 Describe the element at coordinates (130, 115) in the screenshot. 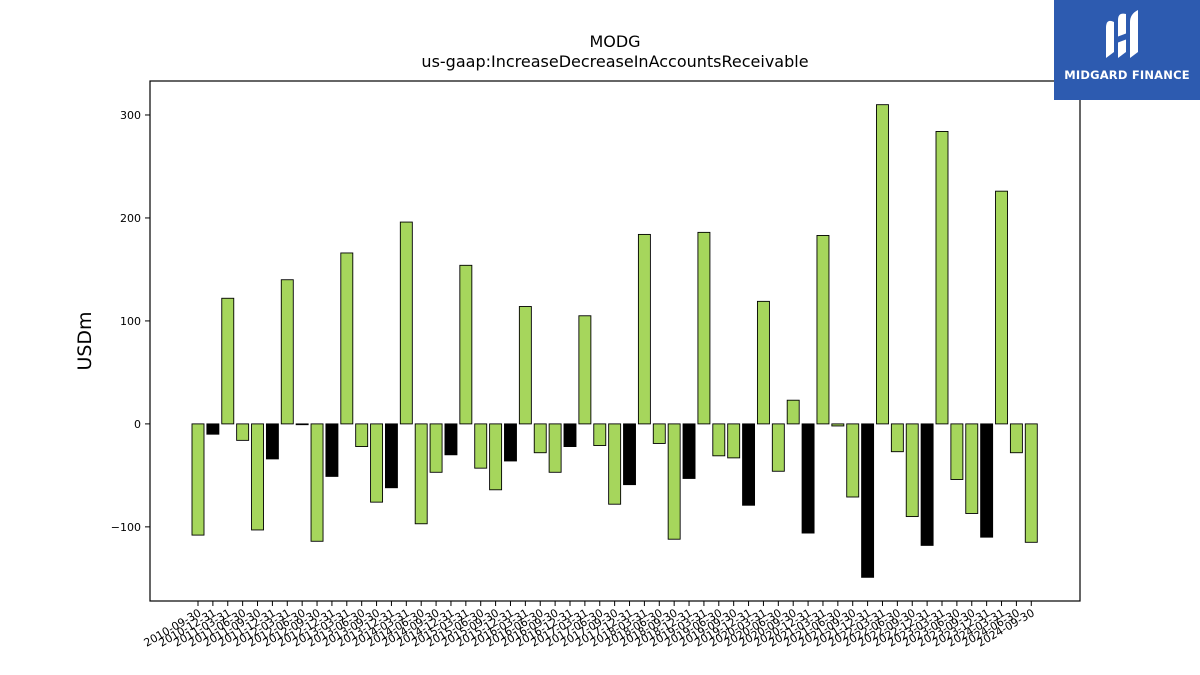

I see `y-tick-label: 300` at that location.